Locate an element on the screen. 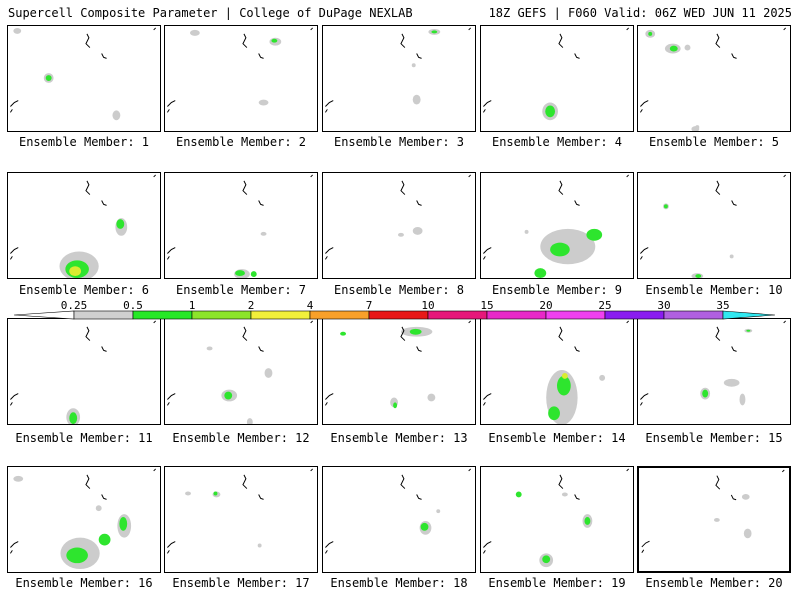 Image resolution: width=800 pixels, height=600 pixels. ensemble-member-label: Ensemble Member: 8 is located at coordinates (399, 290).